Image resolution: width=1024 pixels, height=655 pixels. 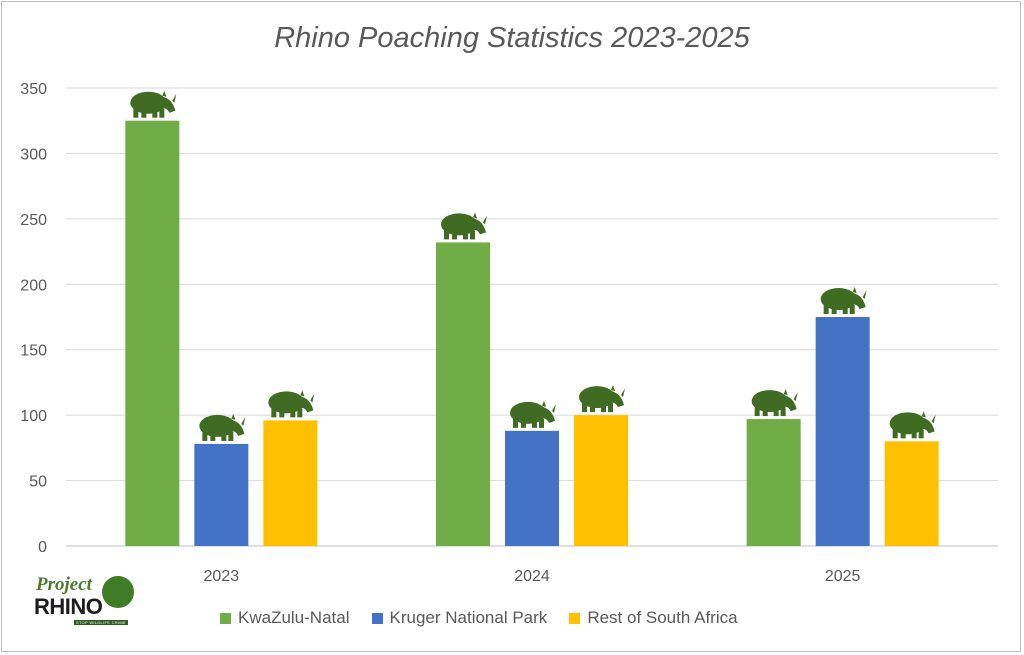 I want to click on logo-rhino-text: RHINO, so click(x=68, y=606).